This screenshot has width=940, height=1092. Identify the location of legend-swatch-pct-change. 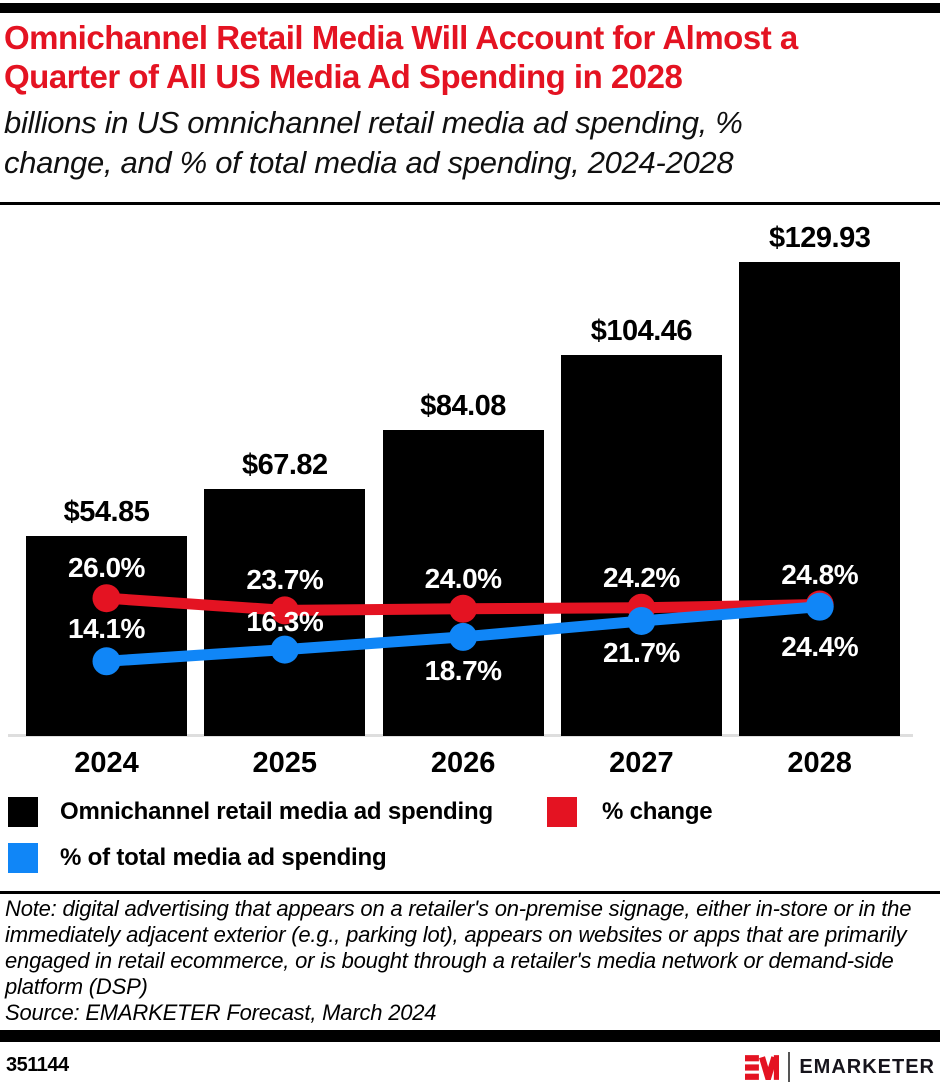
(562, 812).